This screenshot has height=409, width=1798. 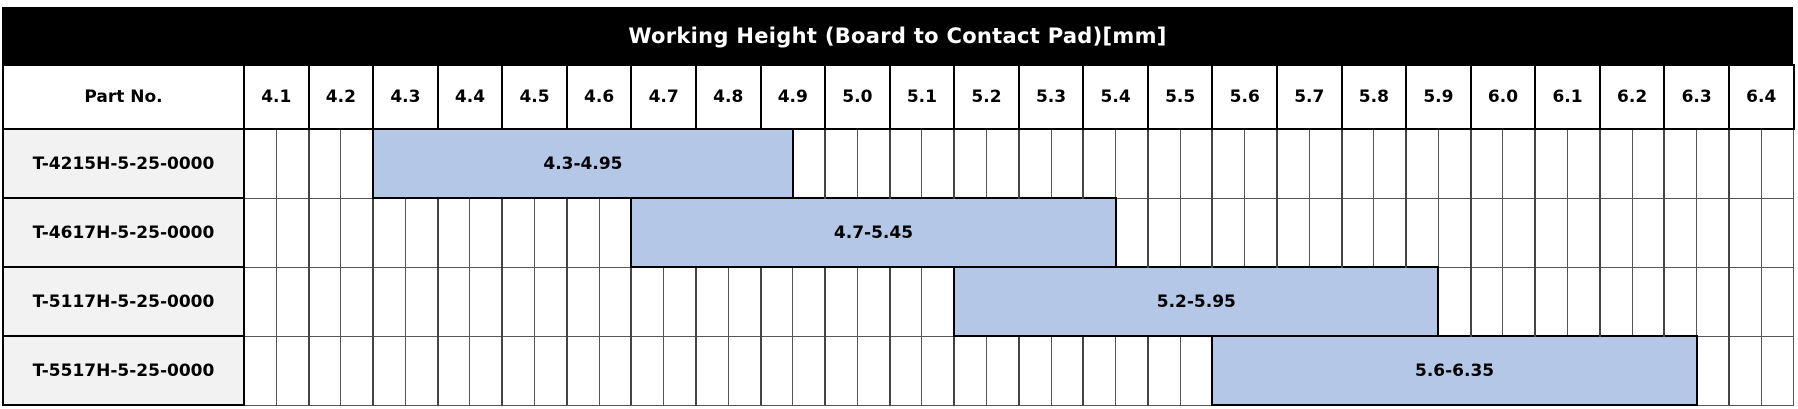 I want to click on height-column-header: 4.7, so click(x=663, y=97).